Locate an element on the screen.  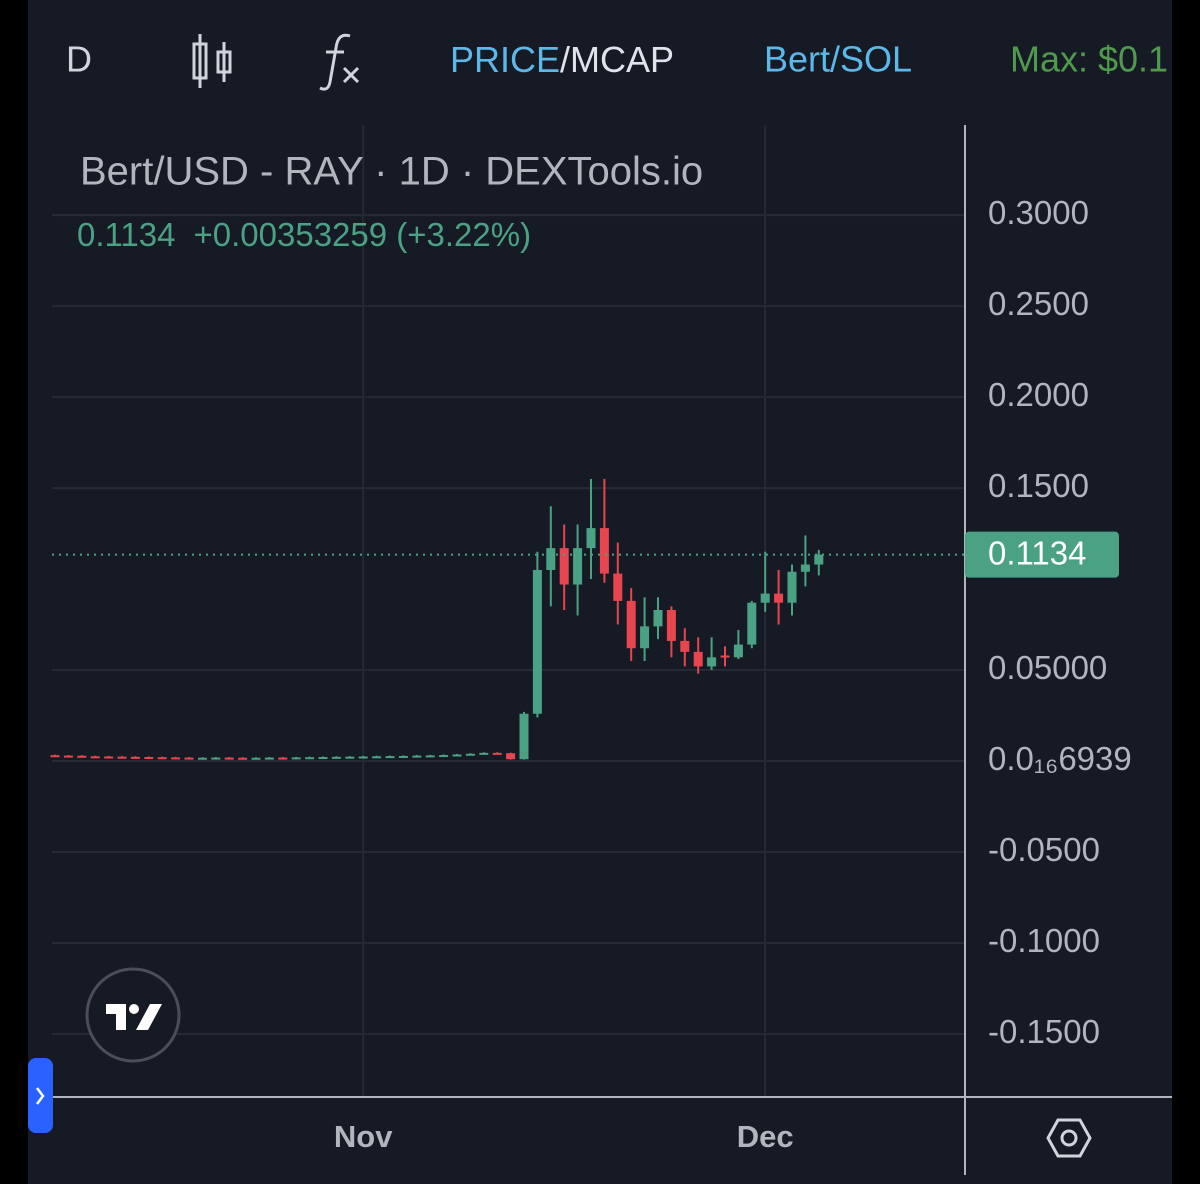
y-tick-label: 0.3000 is located at coordinates (1038, 212).